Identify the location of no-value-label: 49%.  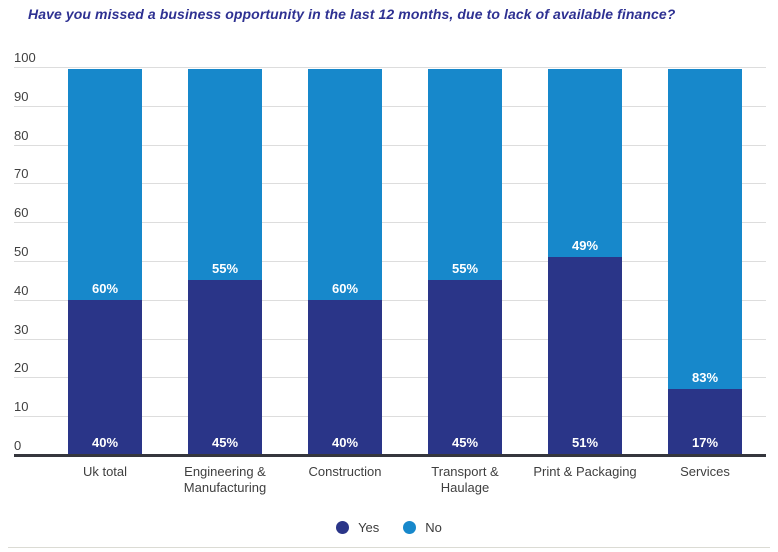
(585, 246).